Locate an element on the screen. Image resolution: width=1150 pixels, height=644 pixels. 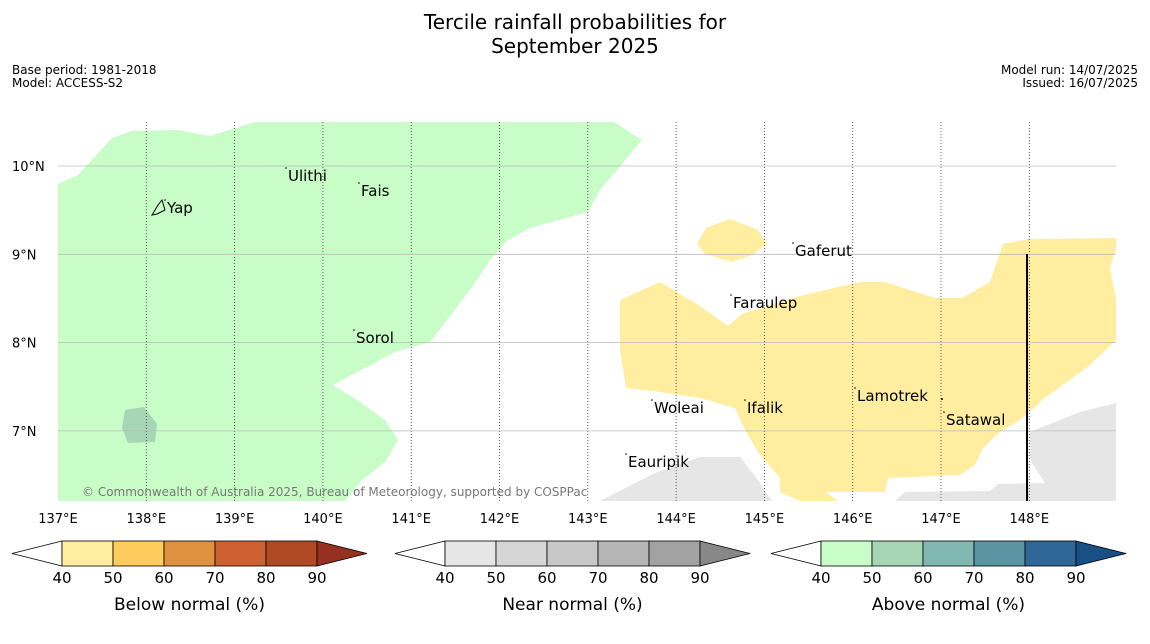
base-period-text: Base period: 1981-2018 is located at coordinates (84, 70).